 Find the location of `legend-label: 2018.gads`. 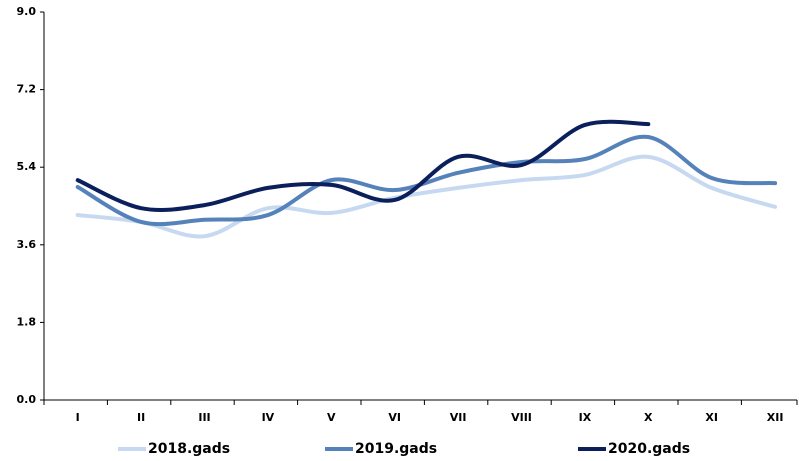

legend-label: 2018.gads is located at coordinates (189, 449).